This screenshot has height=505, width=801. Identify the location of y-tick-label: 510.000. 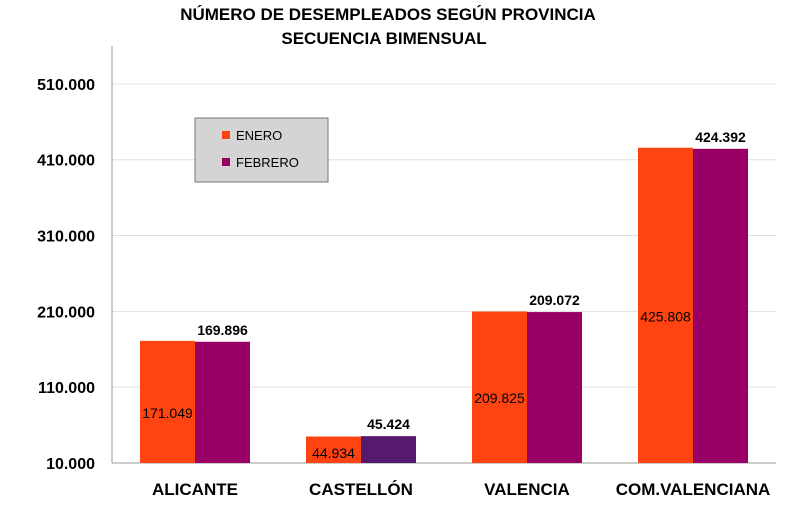
(66, 85).